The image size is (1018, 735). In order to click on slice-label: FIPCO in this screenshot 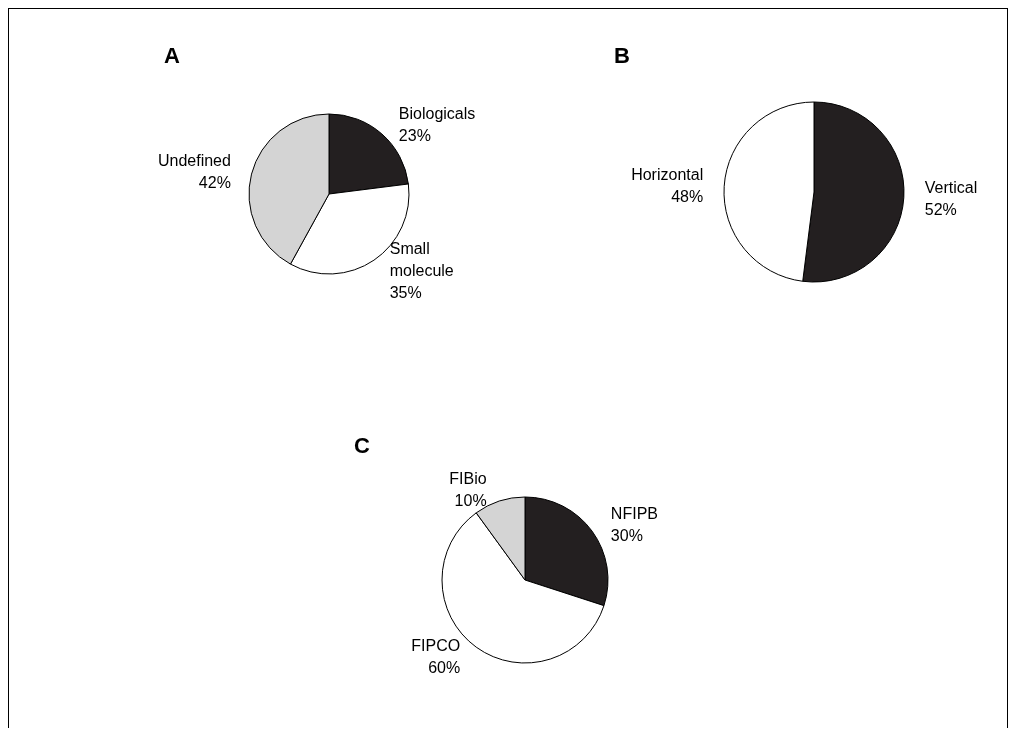, I will do `click(436, 646)`.